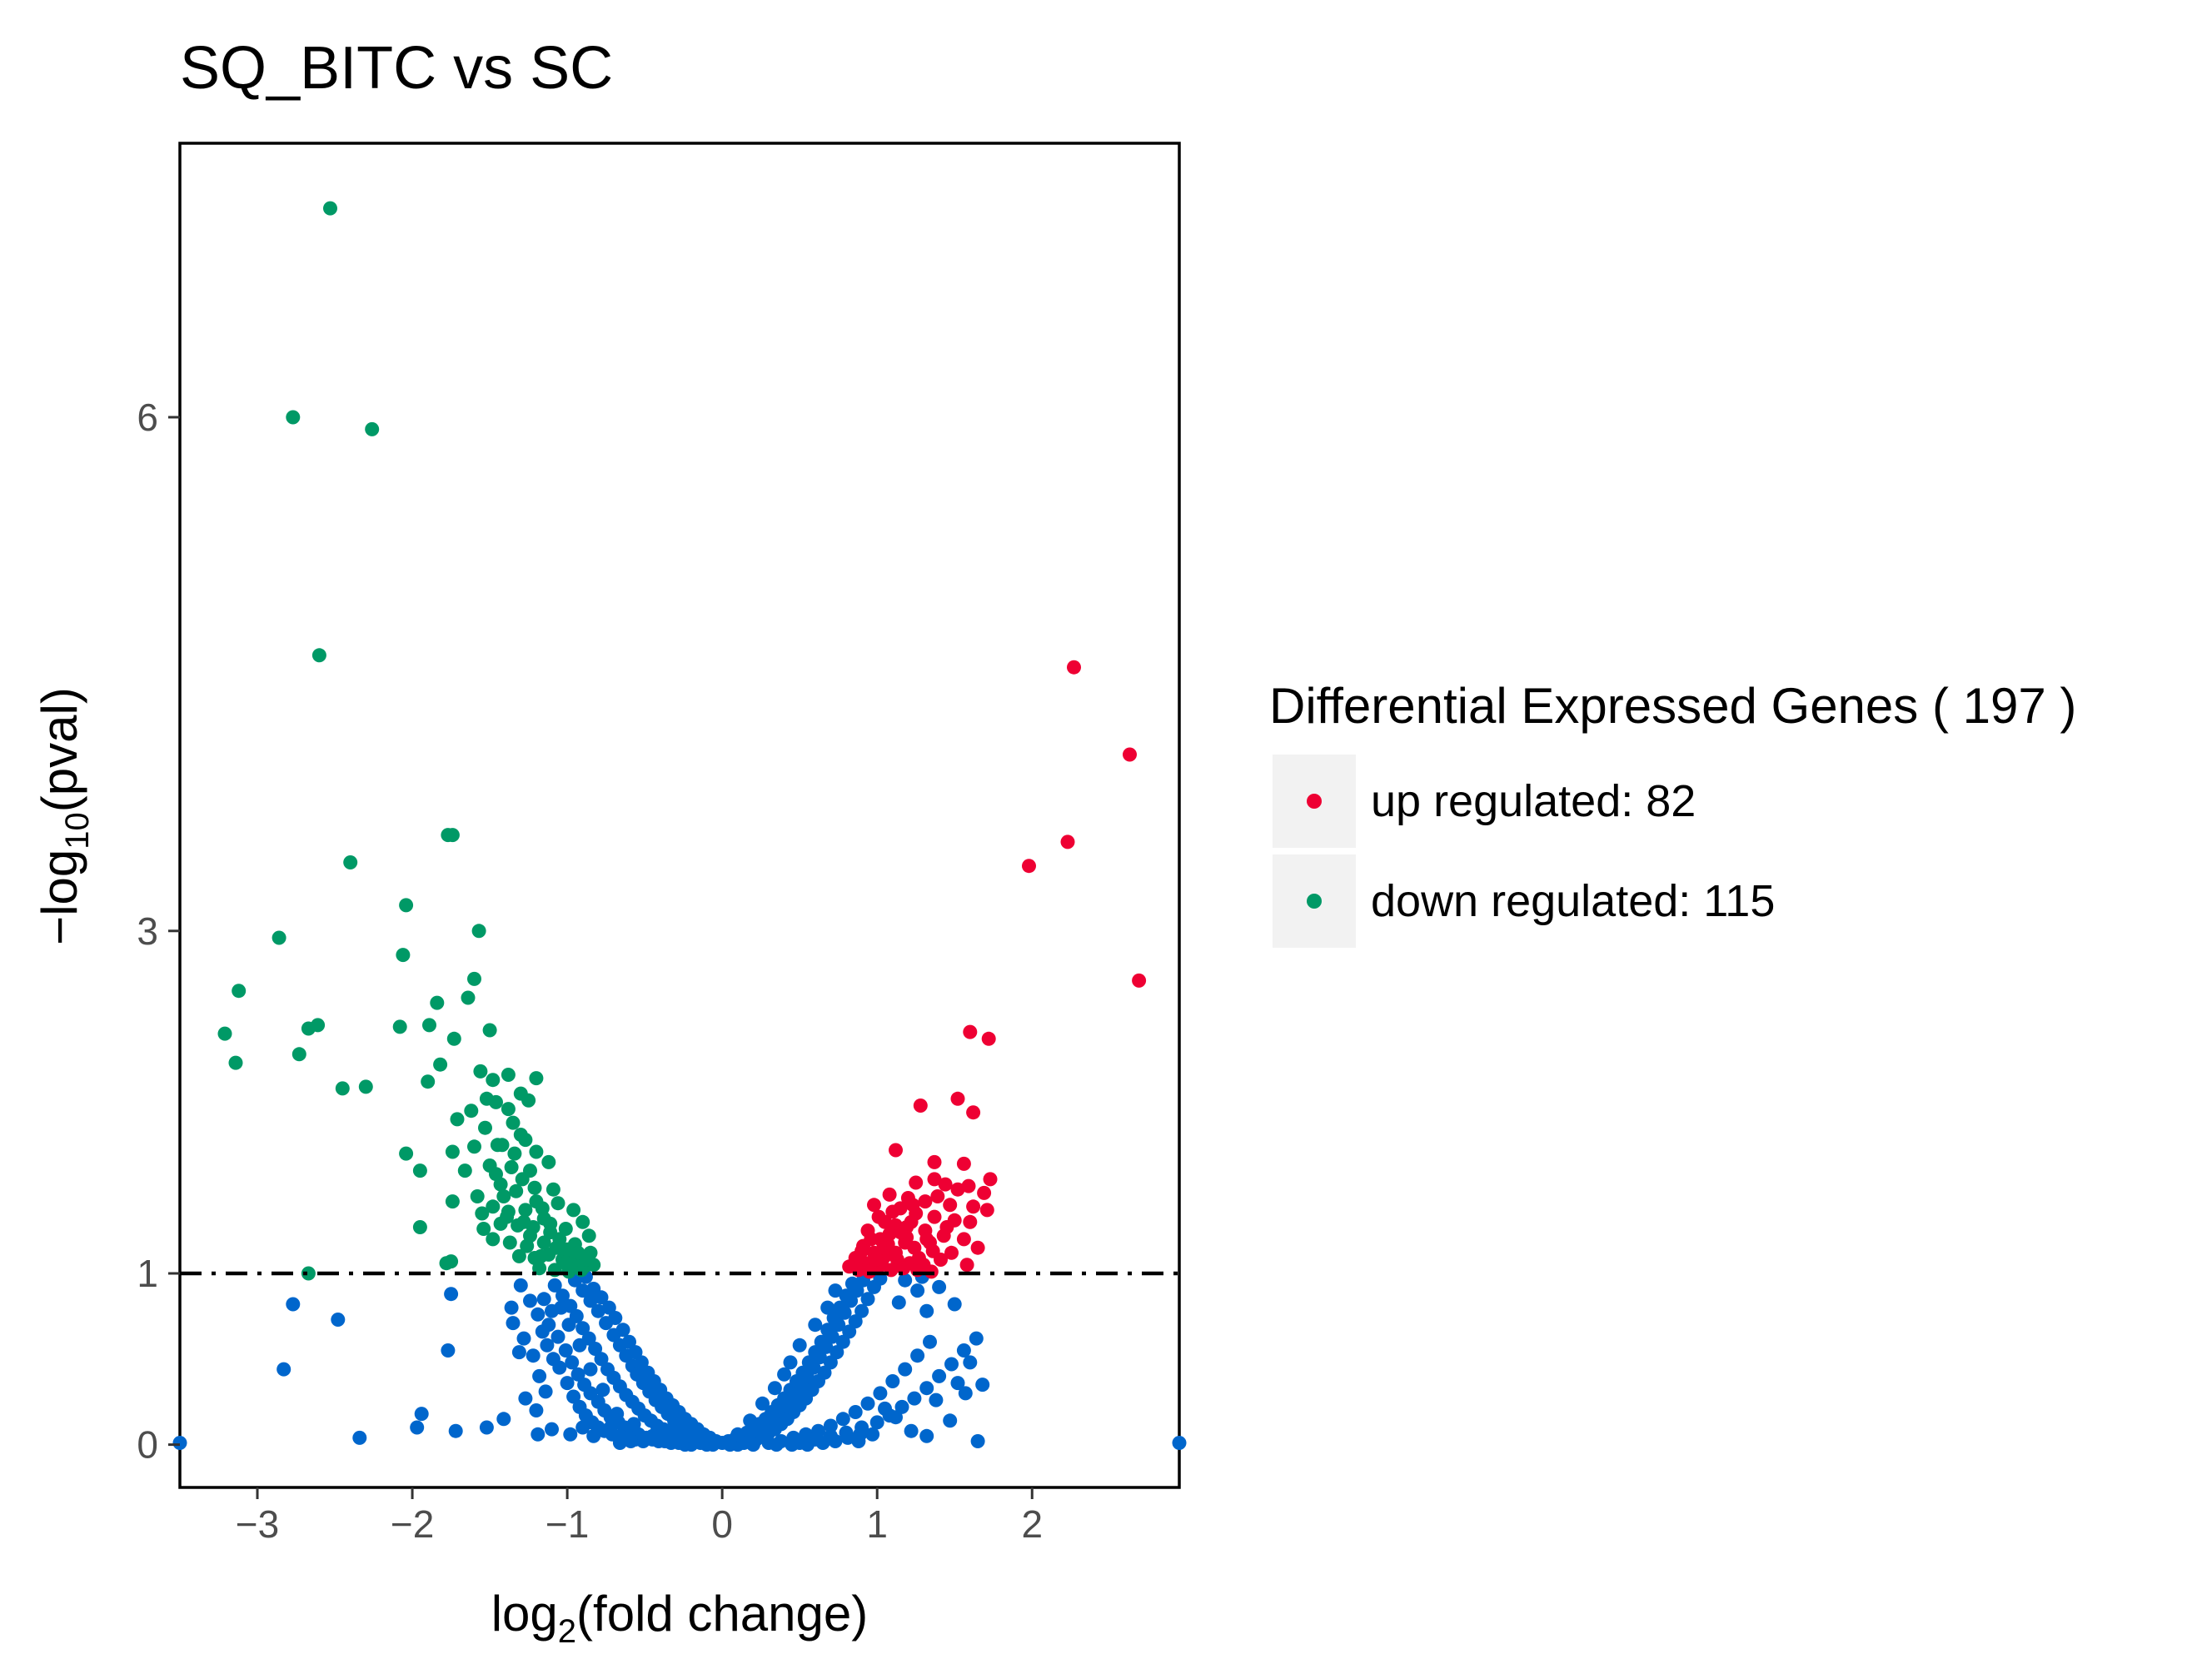 This screenshot has height=1669, width=2212. I want to click on legend-entries: up regulated: 82 down regulated: 115, so click(1524, 851).